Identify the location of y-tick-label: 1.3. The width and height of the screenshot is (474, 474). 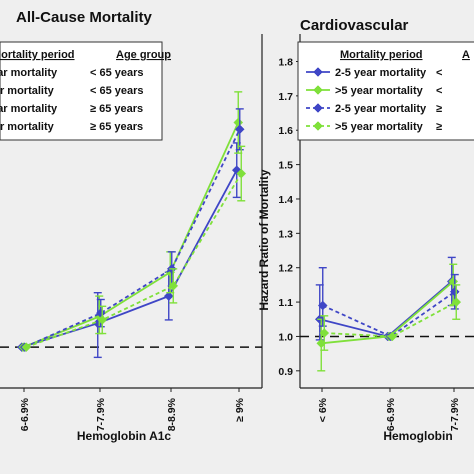
(285, 234).